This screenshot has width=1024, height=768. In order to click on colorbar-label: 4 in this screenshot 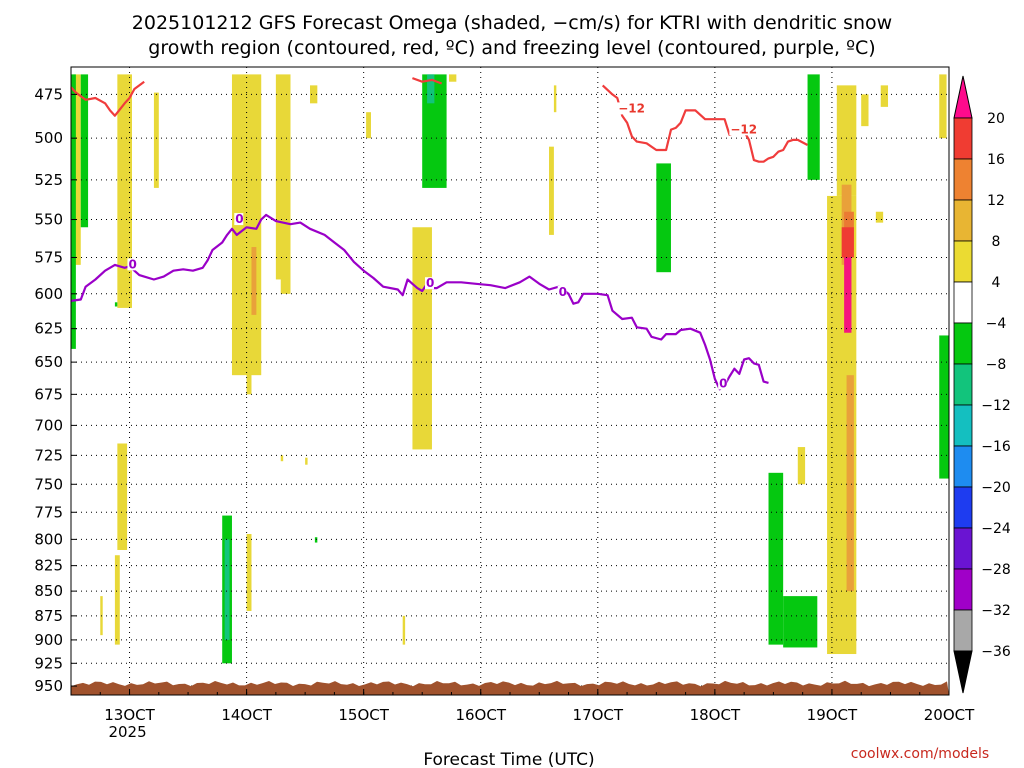, I will do `click(996, 283)`.